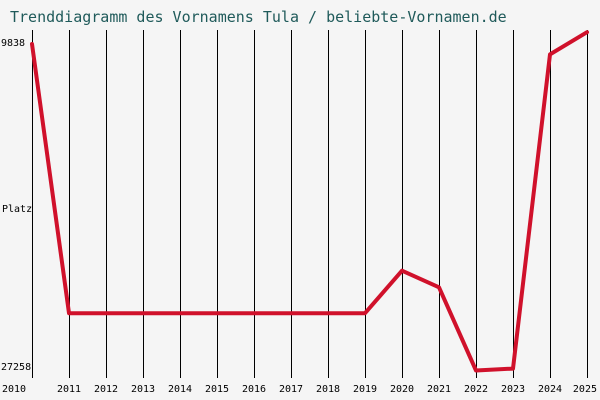 The width and height of the screenshot is (600, 400). I want to click on data-point-2024, so click(550, 54).